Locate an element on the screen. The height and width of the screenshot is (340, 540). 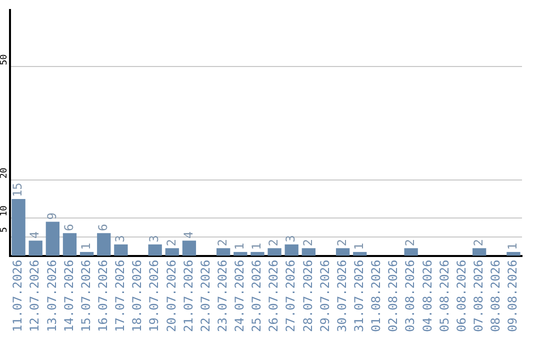
x-tick-label: 22.07.2026 is located at coordinates (205, 296).